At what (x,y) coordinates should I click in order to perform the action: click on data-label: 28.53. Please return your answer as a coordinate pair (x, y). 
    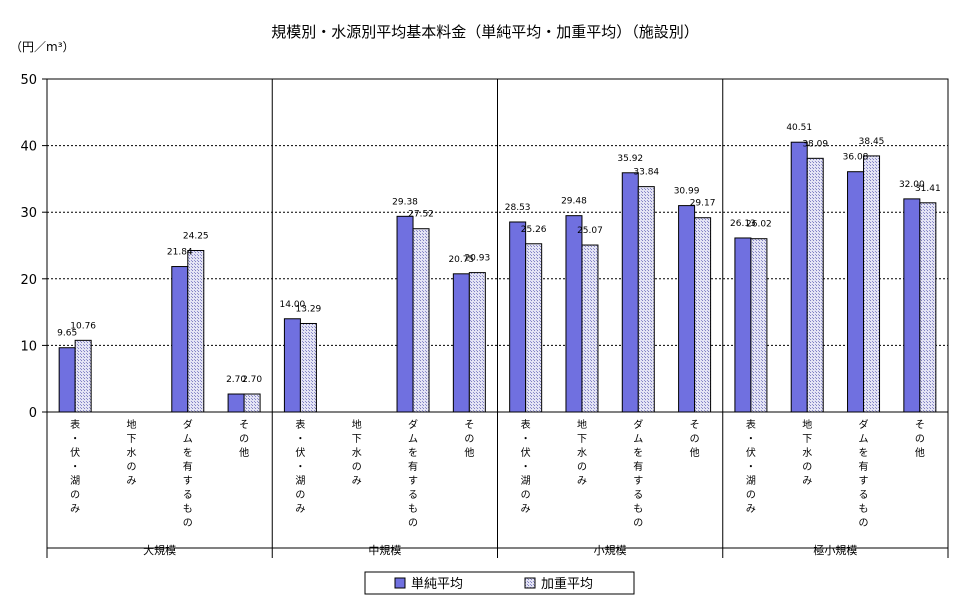
    Looking at the image, I should click on (518, 208).